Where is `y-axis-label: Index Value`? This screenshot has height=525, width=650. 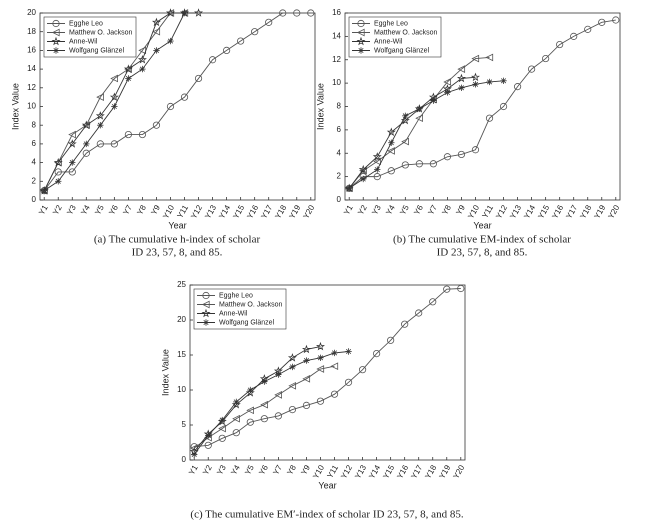
y-axis-label: Index Value is located at coordinates (15, 106).